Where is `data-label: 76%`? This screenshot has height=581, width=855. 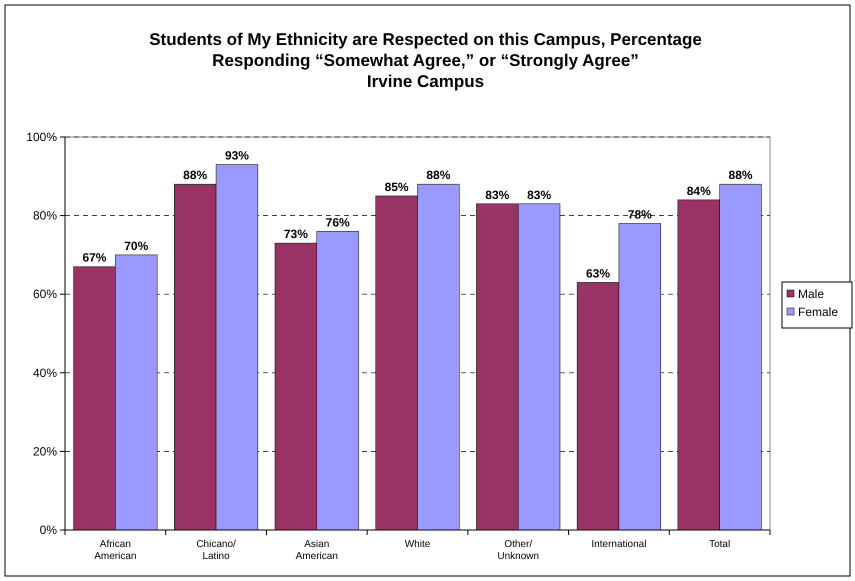 data-label: 76% is located at coordinates (338, 222).